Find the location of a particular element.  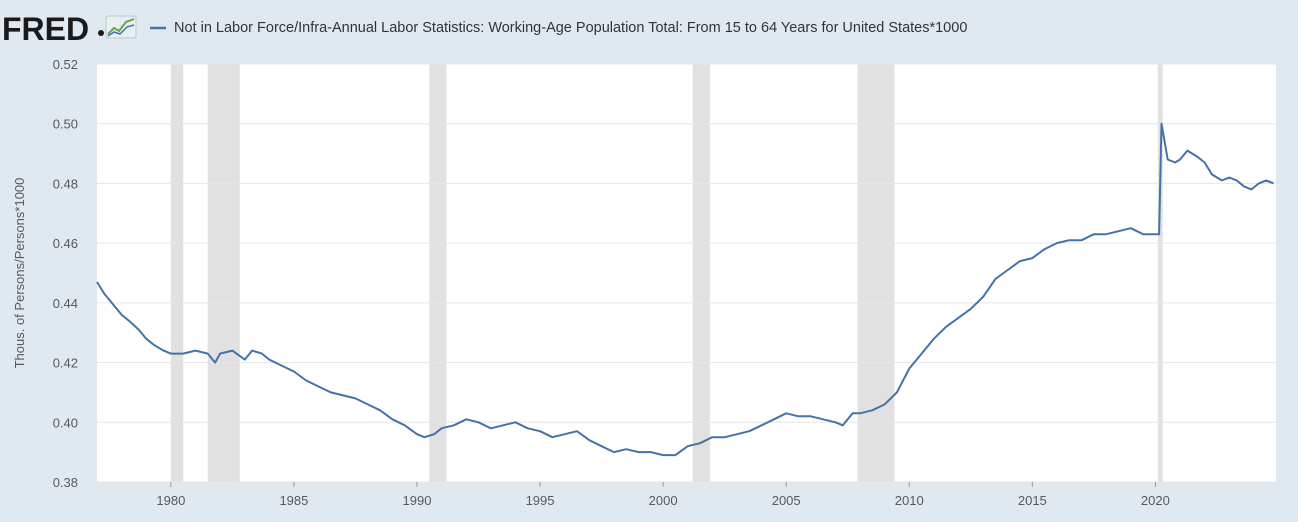

y-tick-label: 0.44 is located at coordinates (65, 303).